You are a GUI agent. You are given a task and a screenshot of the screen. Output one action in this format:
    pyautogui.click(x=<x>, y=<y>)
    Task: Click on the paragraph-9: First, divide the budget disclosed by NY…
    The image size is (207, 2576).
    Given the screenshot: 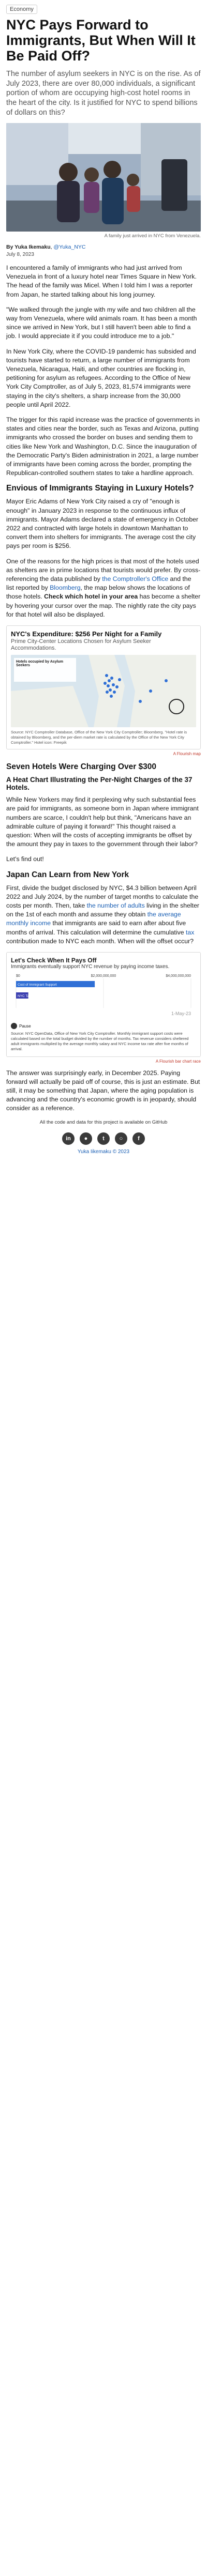 What is the action you would take?
    pyautogui.click(x=103, y=915)
    